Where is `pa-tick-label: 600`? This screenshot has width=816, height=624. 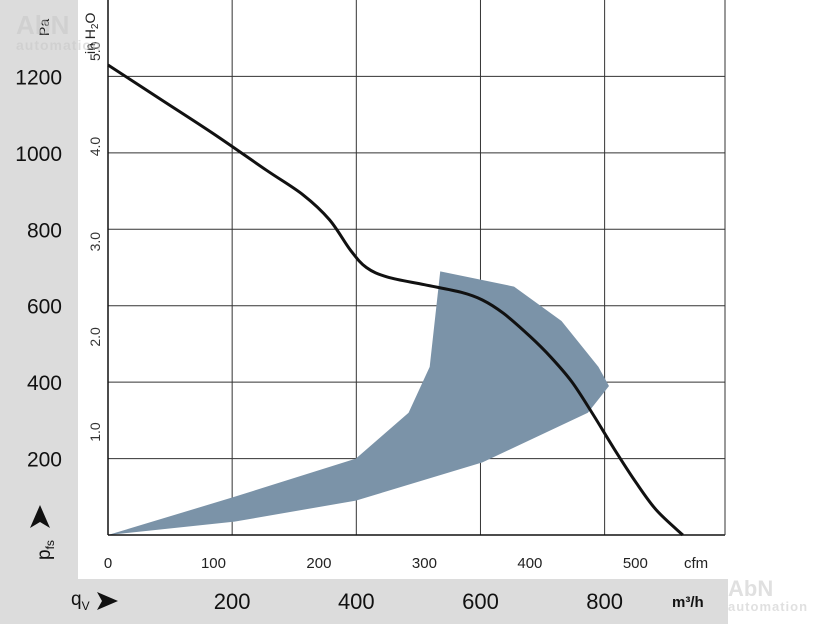
pa-tick-label: 600 is located at coordinates (44, 307).